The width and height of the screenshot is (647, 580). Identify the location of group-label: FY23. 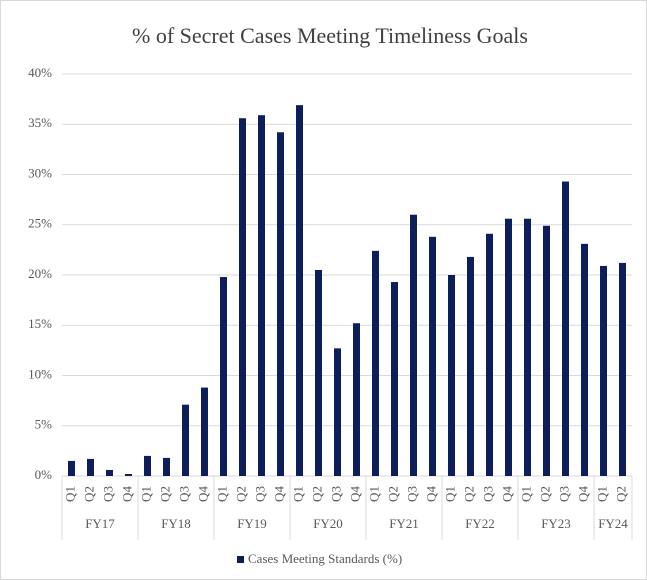
(556, 523).